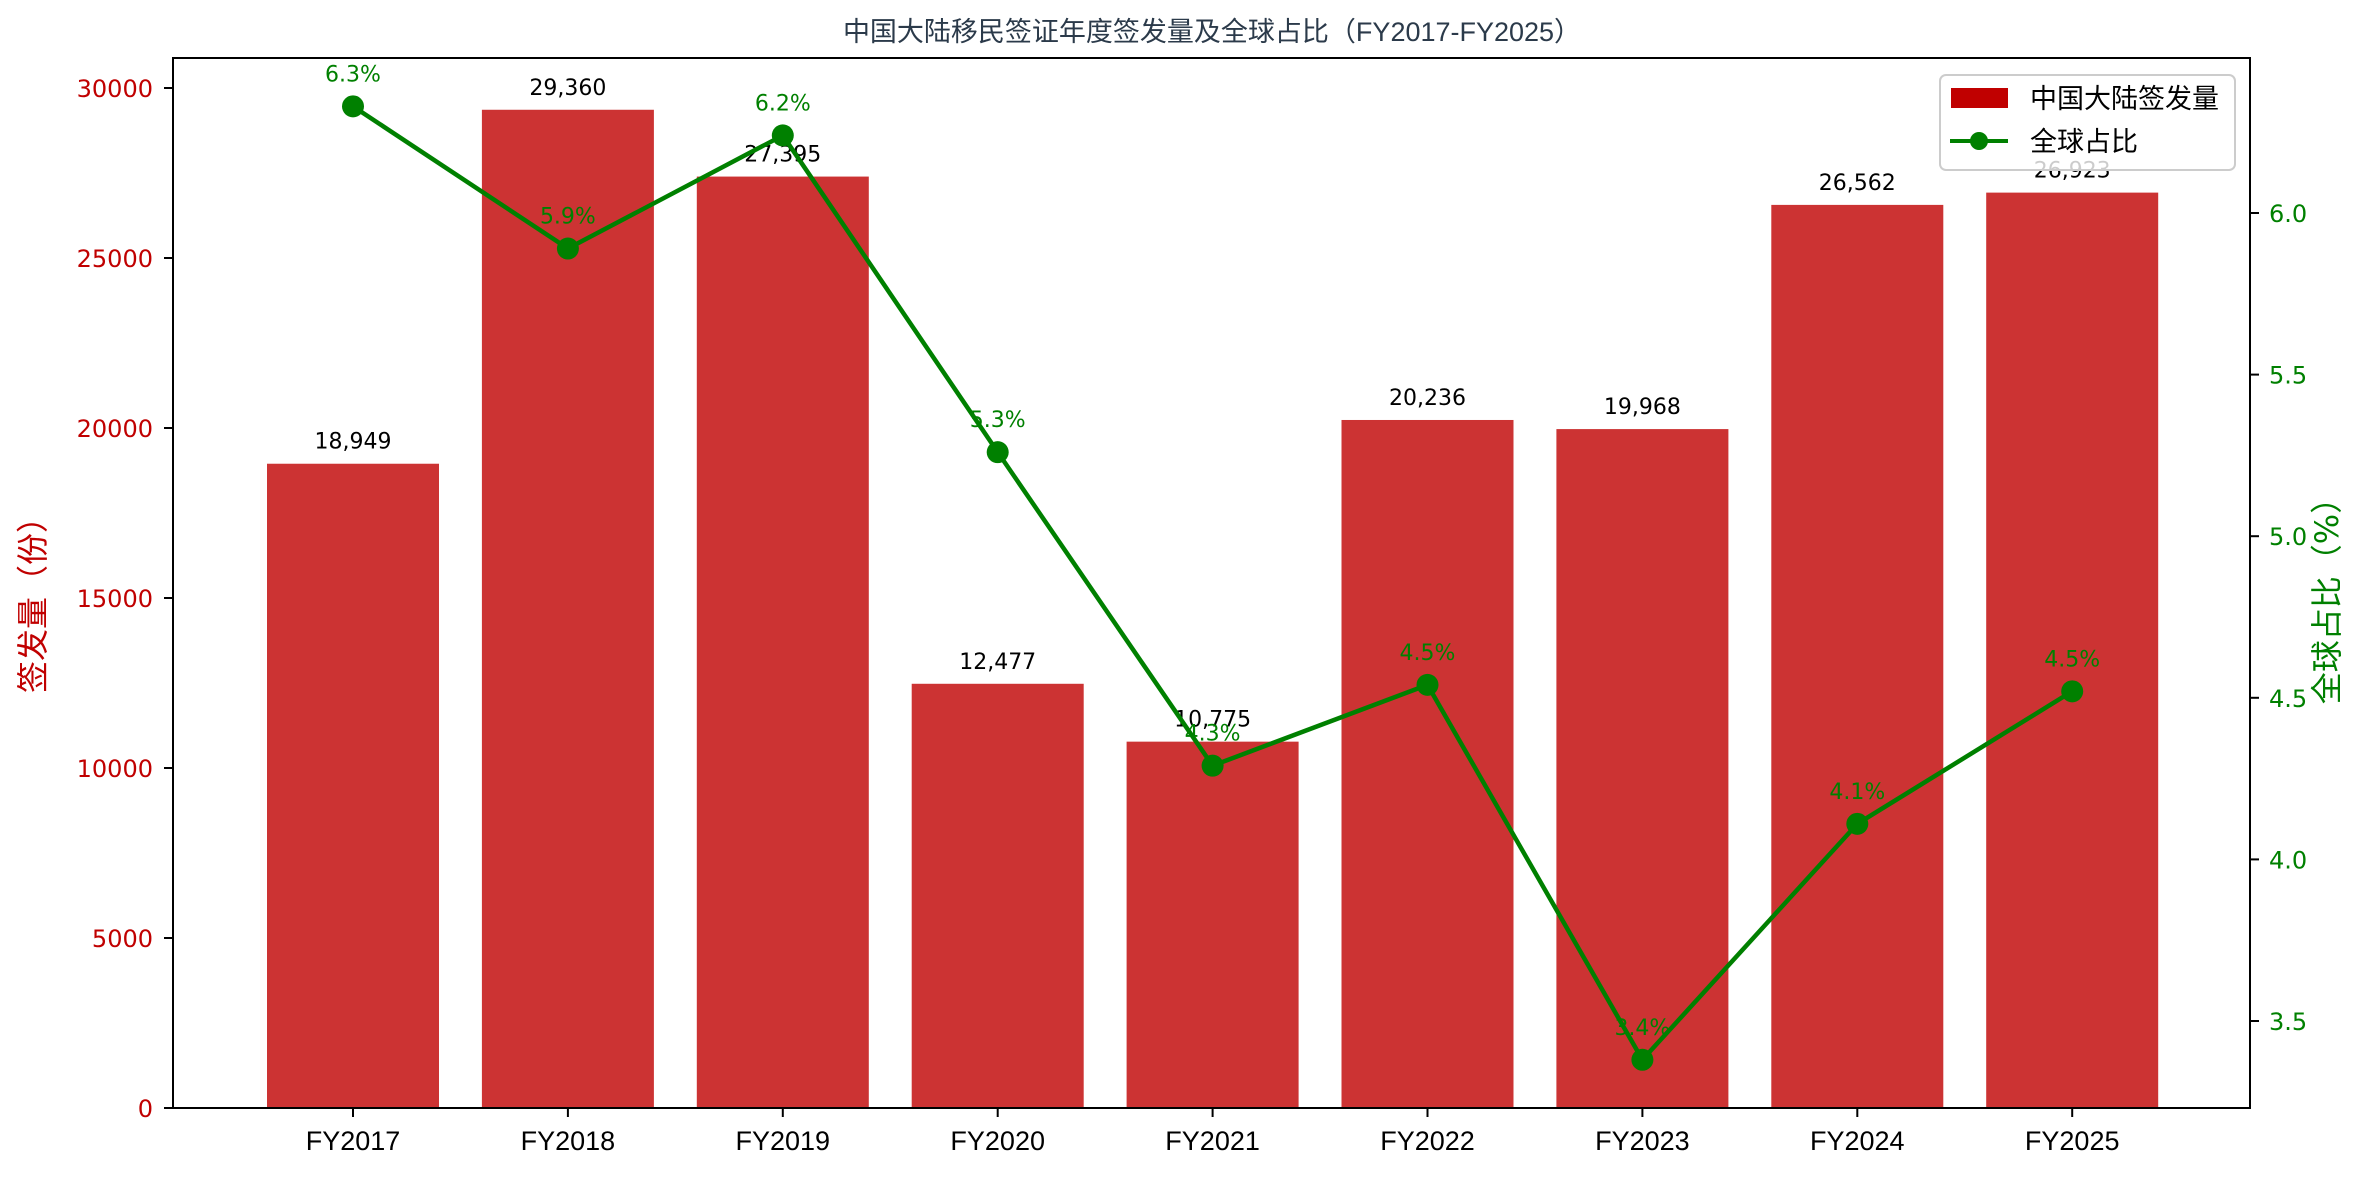  Describe the element at coordinates (1979, 141) in the screenshot. I see `legend-marker-icon` at that location.